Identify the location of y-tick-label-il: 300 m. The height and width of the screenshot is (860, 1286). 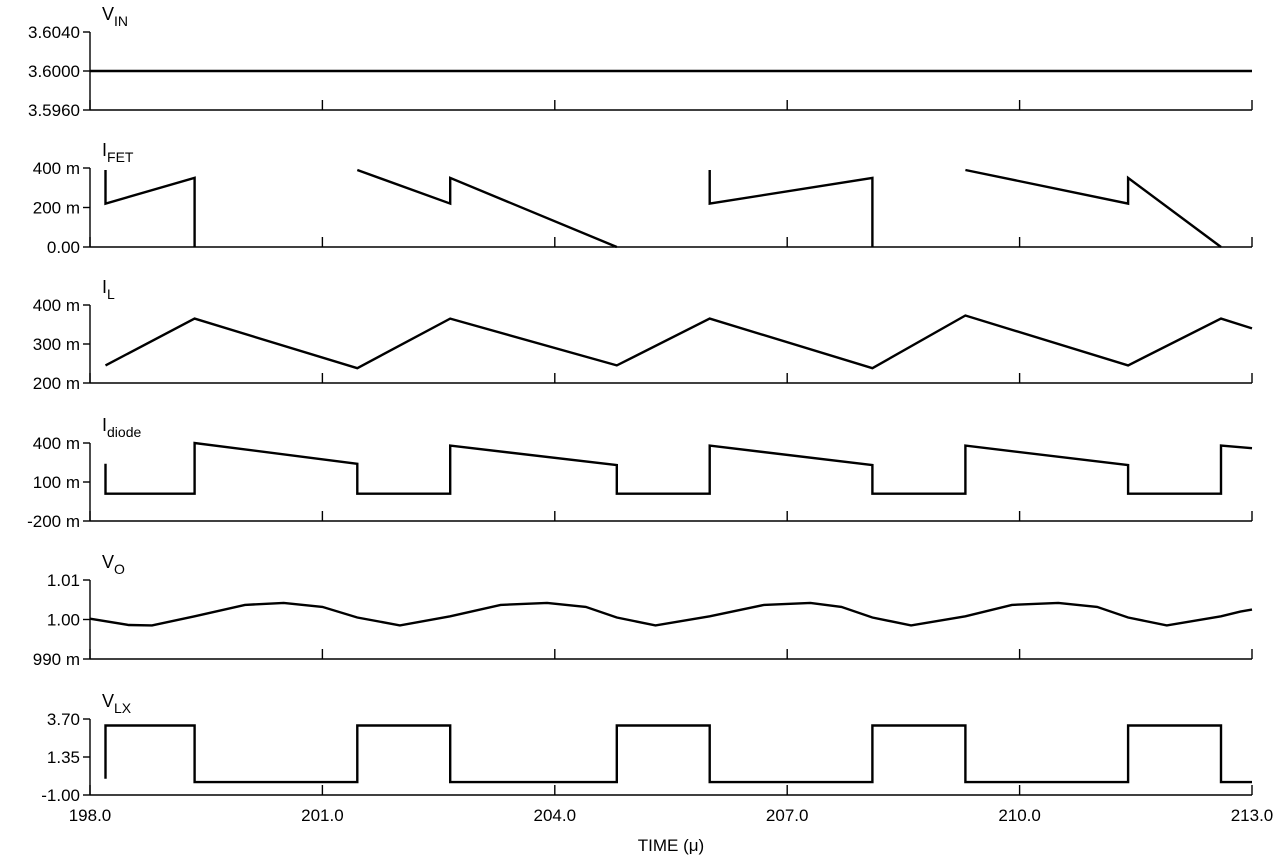
(56, 344).